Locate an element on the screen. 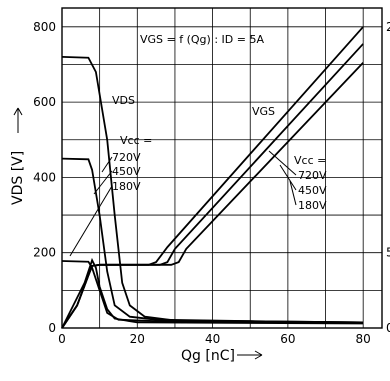  vcc-right-title: Vcc = is located at coordinates (310, 160).